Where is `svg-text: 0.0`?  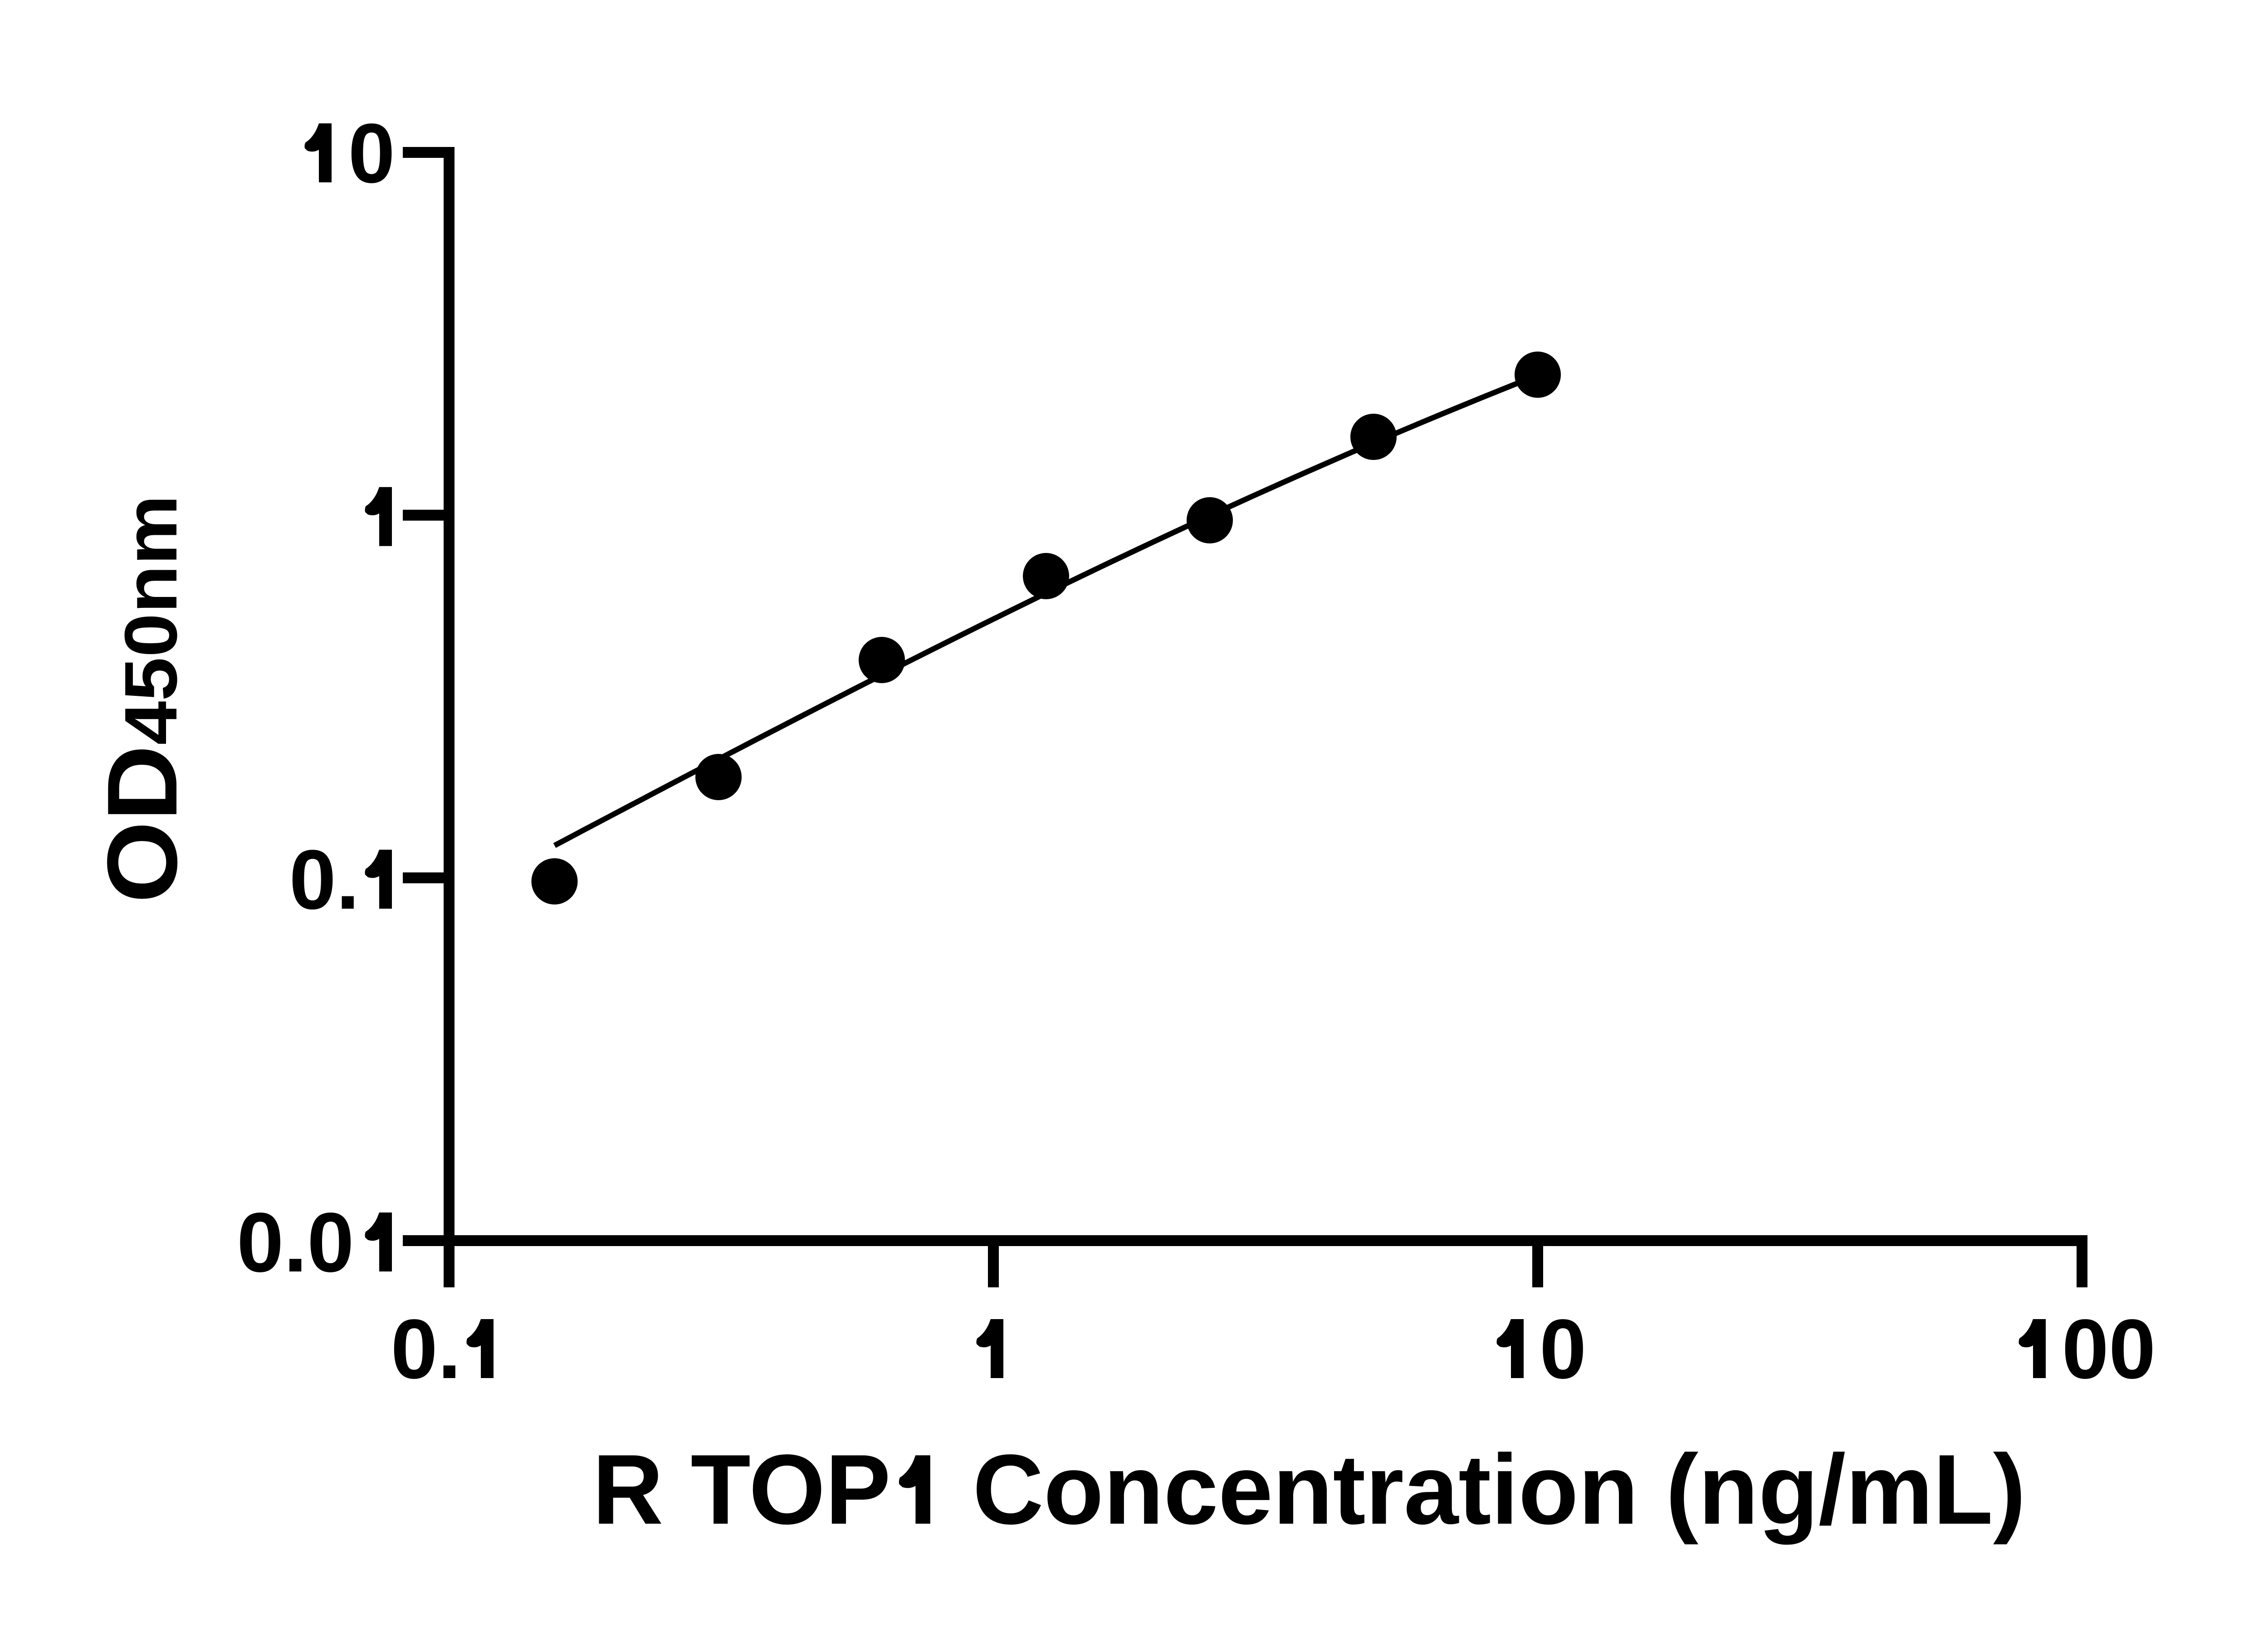 svg-text: 0.0 is located at coordinates (296, 1243).